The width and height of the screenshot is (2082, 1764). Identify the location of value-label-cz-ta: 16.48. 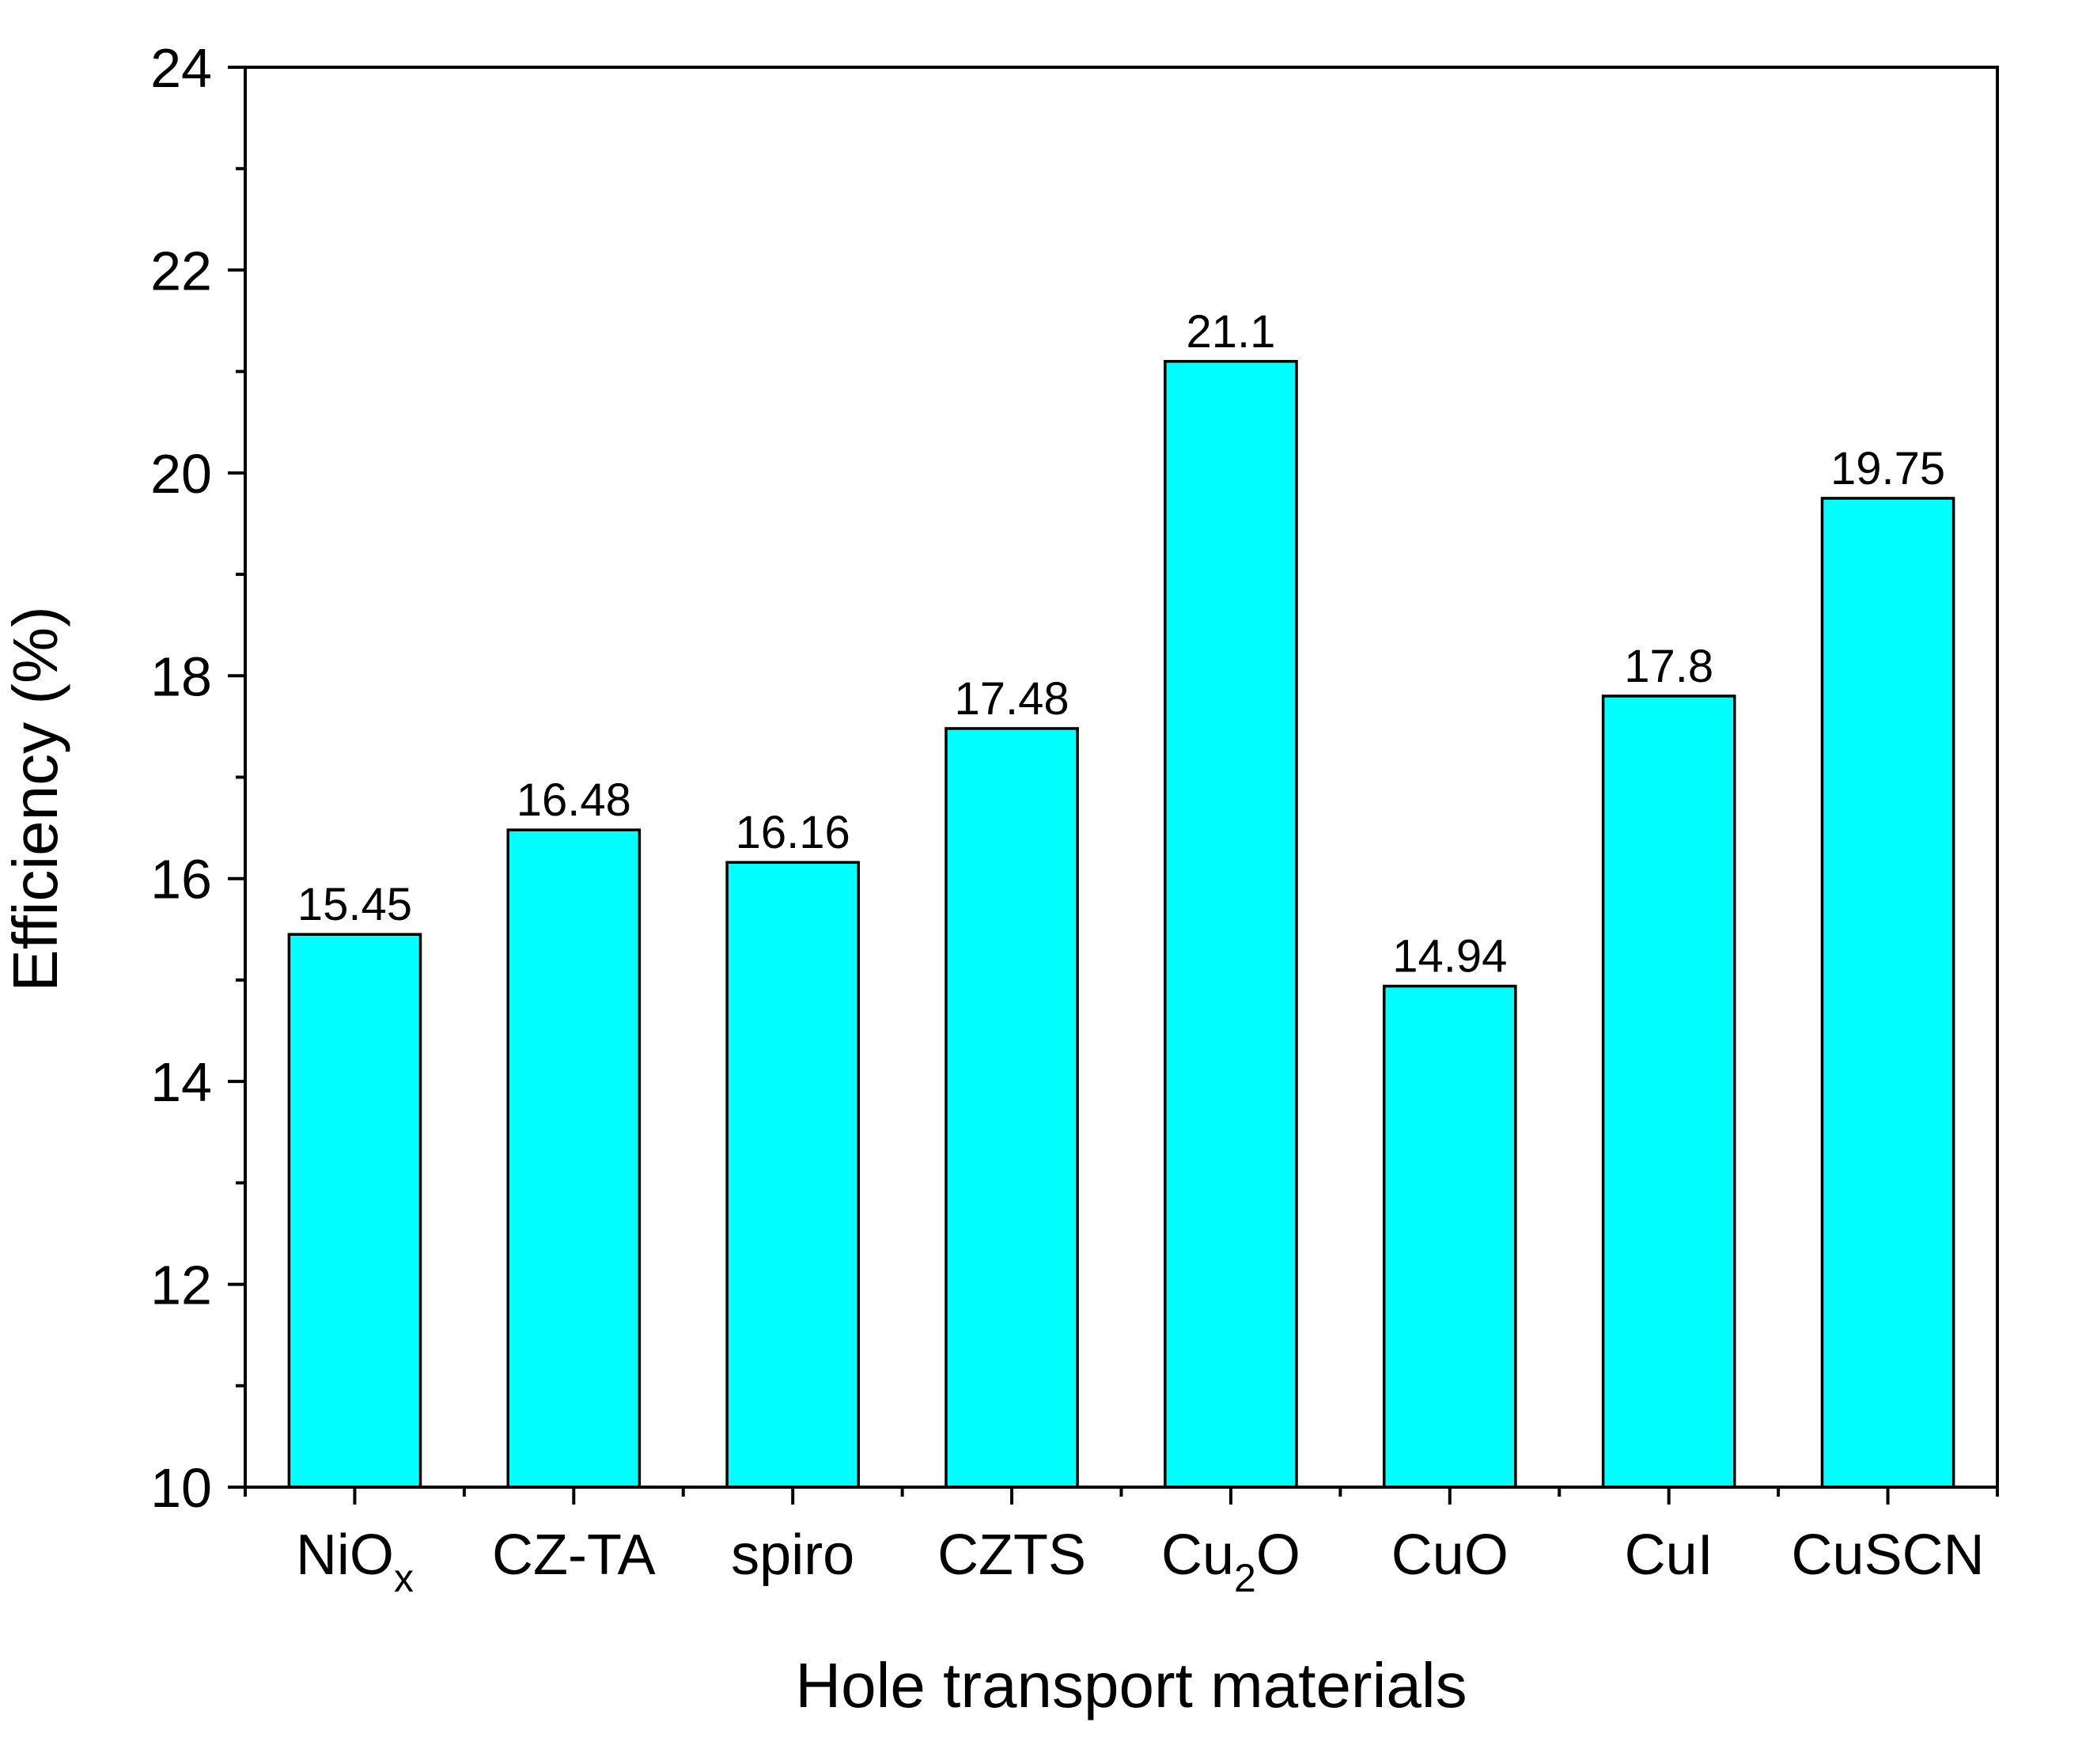
(574, 800).